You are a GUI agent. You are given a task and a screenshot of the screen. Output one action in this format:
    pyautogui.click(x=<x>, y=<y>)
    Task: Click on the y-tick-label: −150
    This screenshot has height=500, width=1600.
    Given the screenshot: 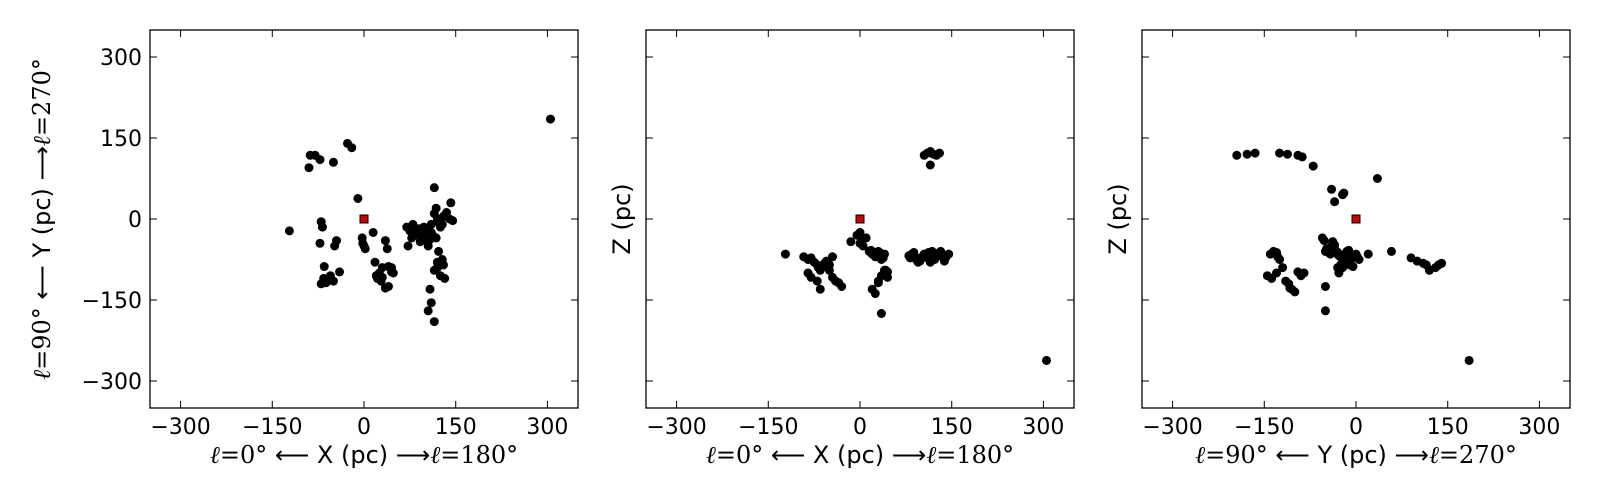 What is the action you would take?
    pyautogui.click(x=112, y=301)
    